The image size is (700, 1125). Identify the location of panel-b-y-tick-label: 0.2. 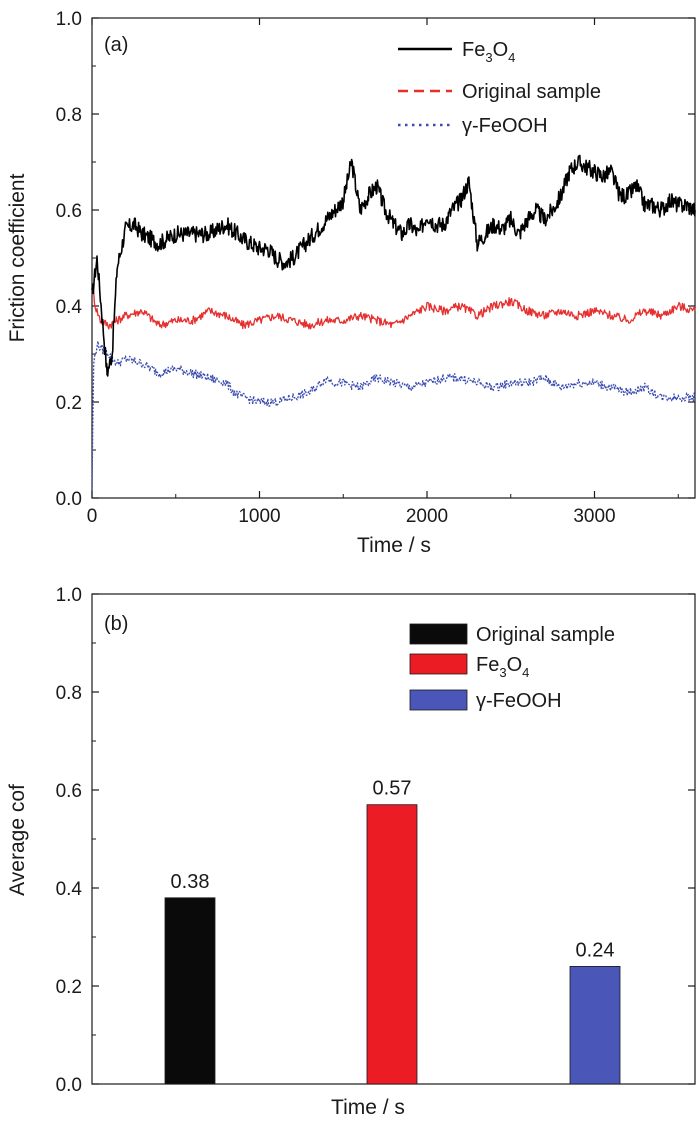
(69, 987).